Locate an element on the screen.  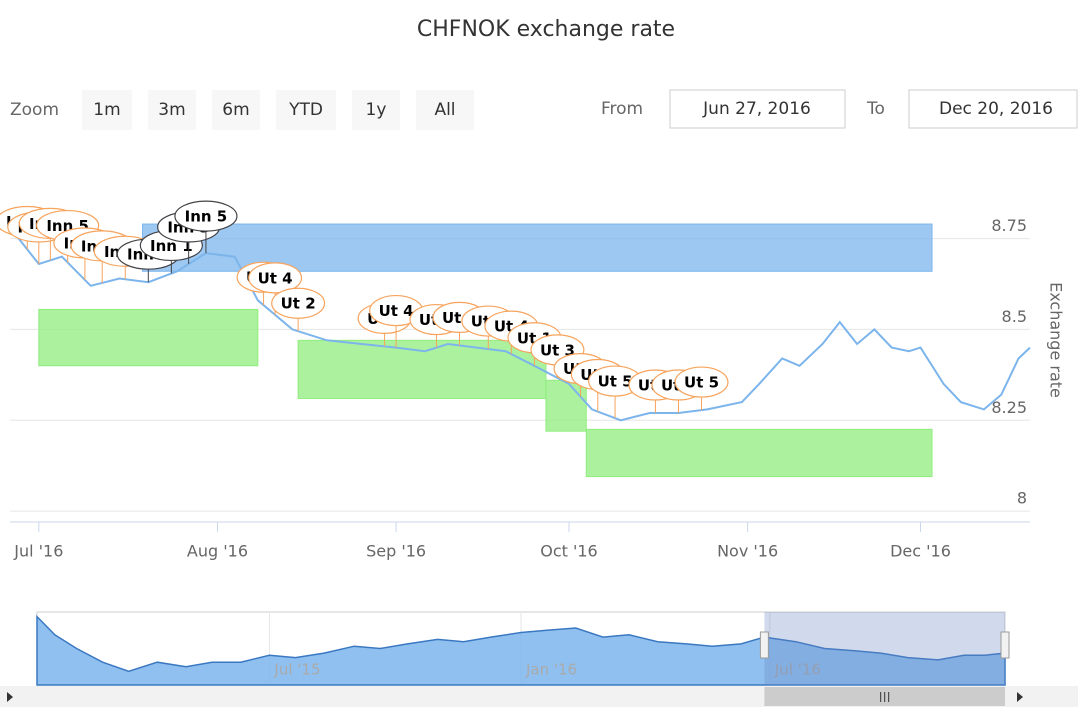
from-input is located at coordinates (757, 109).